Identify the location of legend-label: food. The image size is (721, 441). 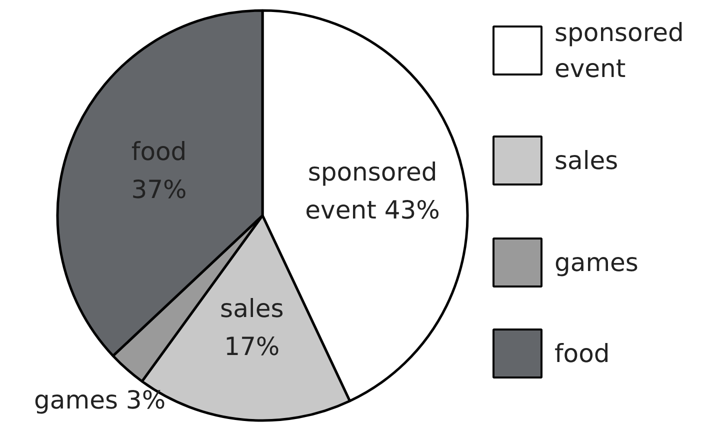
(582, 353).